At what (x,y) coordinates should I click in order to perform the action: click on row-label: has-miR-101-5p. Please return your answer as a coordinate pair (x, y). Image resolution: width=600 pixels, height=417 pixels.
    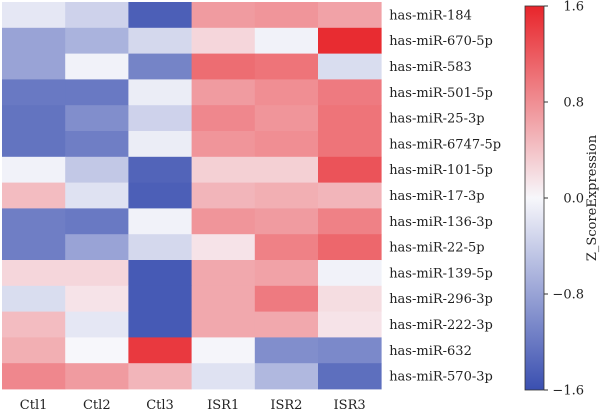
    Looking at the image, I should click on (441, 170).